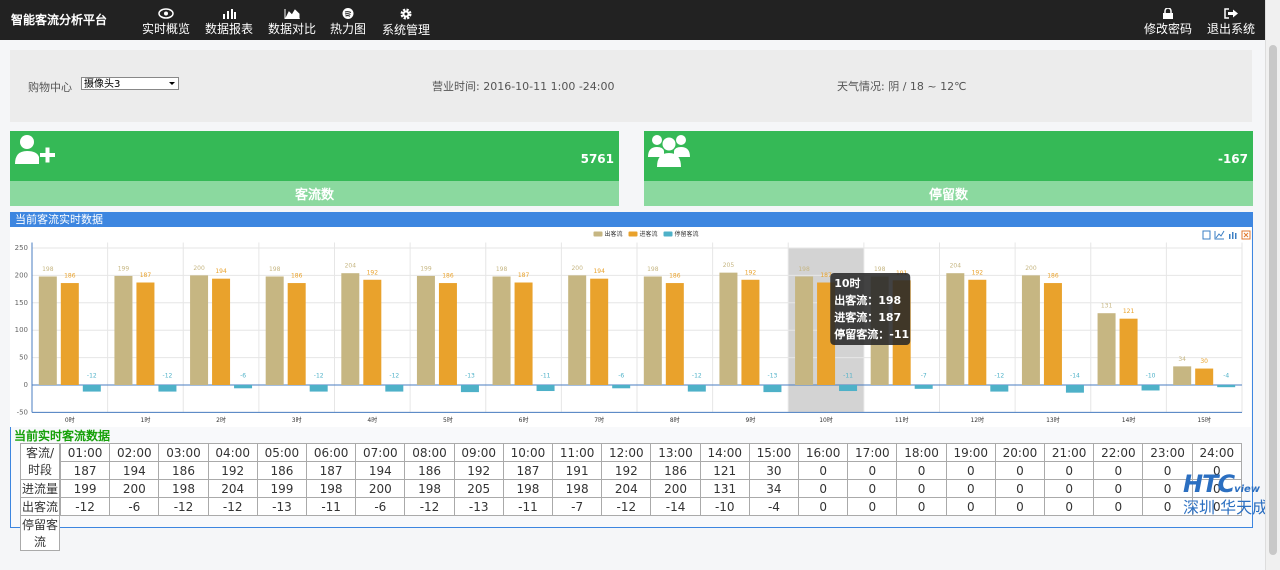 The image size is (1280, 570). What do you see at coordinates (380, 452) in the screenshot?
I see `header-cell: 07:00` at bounding box center [380, 452].